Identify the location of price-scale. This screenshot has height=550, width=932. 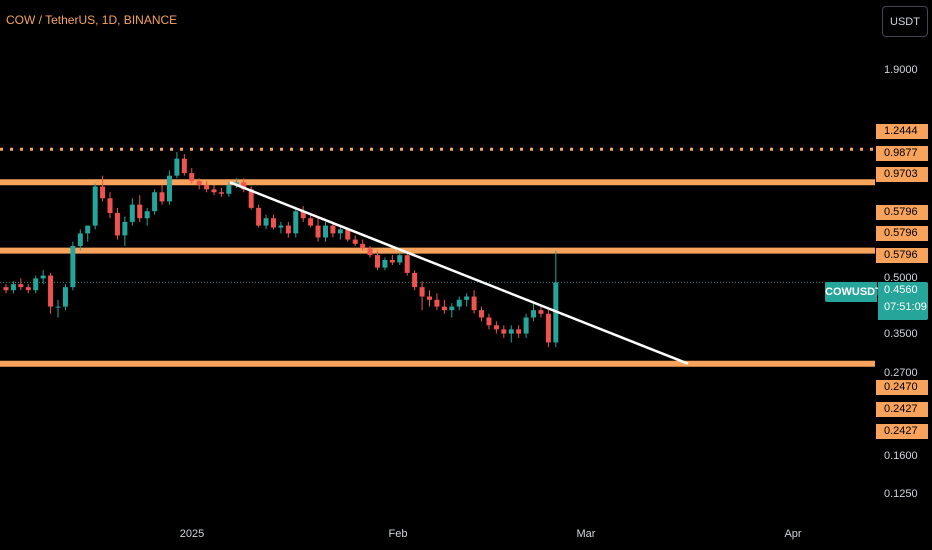
(903, 275).